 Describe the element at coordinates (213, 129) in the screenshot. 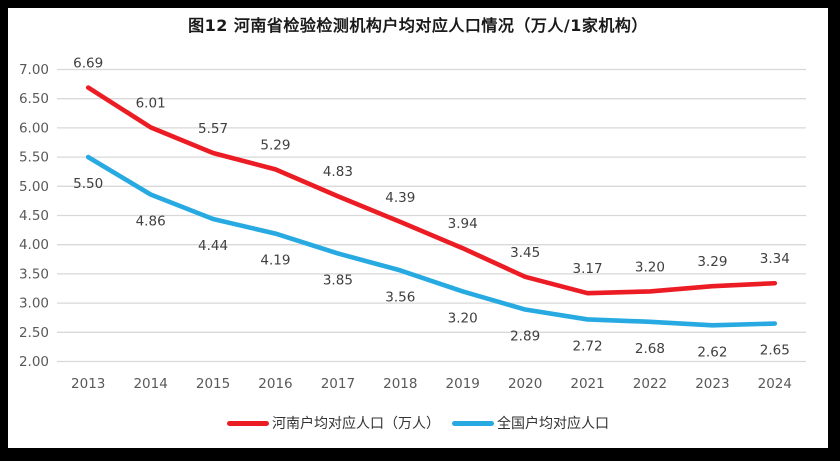

I see `data-label: 5.57` at that location.